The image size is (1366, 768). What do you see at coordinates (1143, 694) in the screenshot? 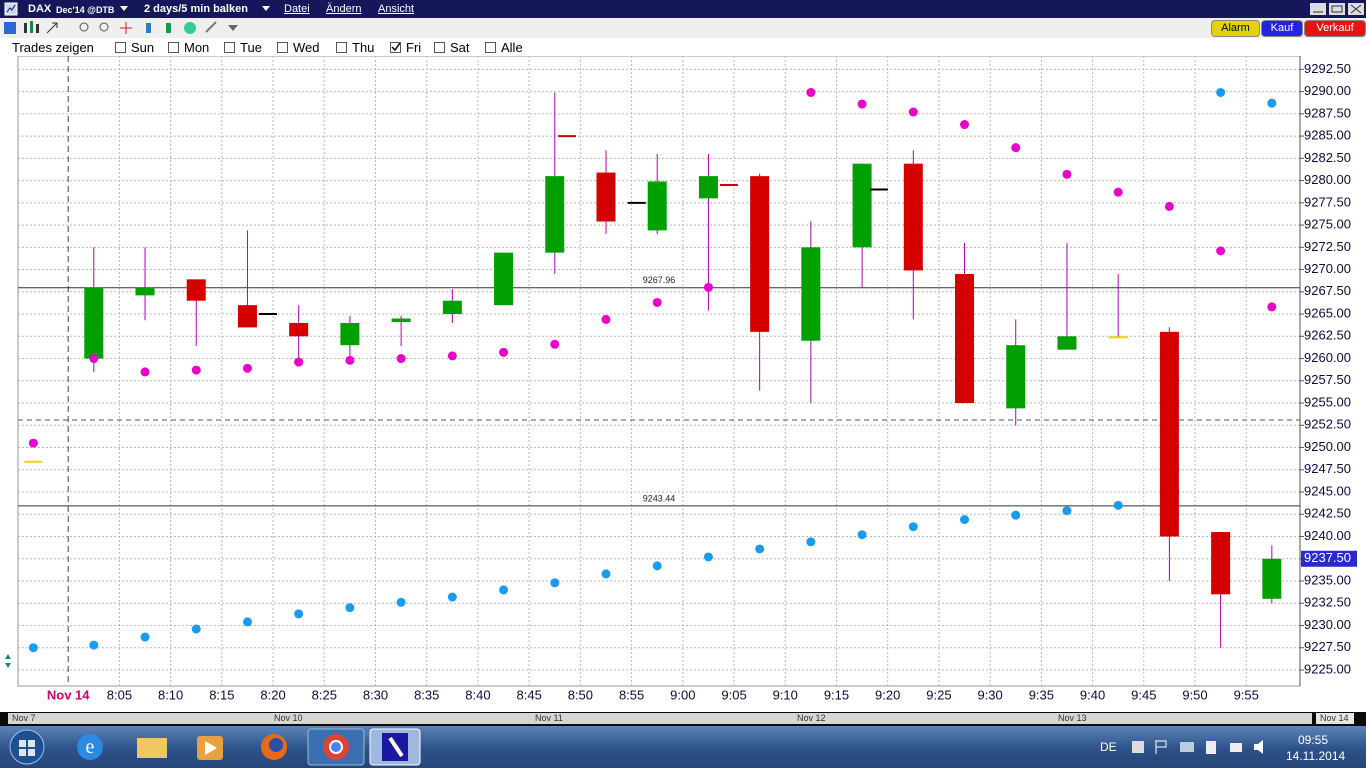
I see `x-tick-label: 9:45` at bounding box center [1143, 694].